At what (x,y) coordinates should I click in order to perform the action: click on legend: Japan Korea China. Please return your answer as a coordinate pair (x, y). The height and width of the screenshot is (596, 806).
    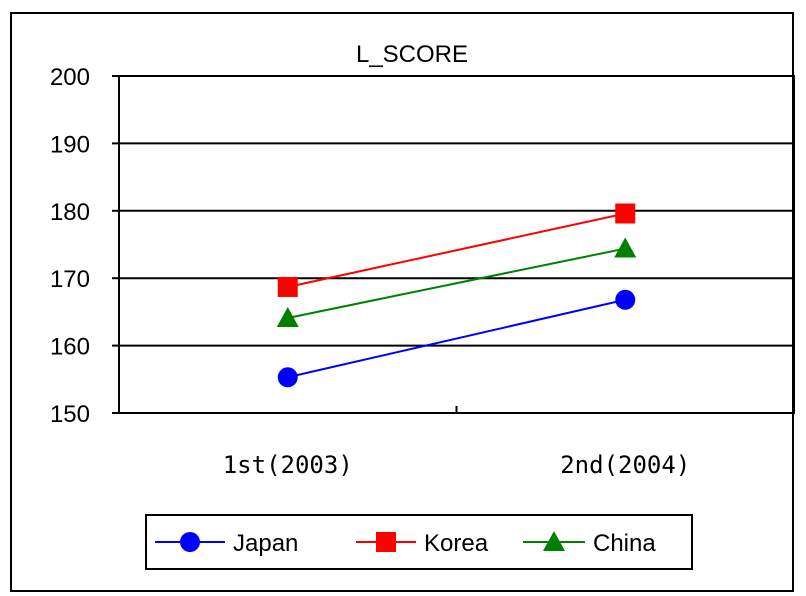
    Looking at the image, I should click on (419, 542).